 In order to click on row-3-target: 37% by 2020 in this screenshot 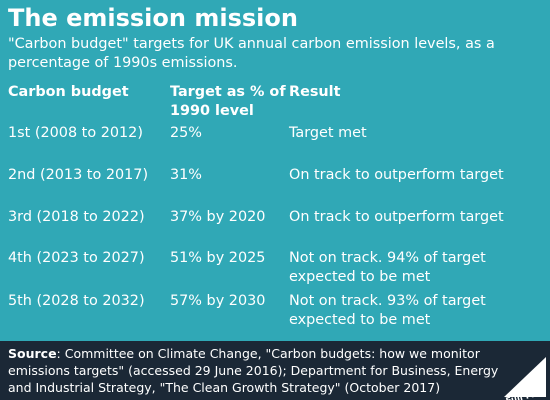, I will do `click(218, 217)`.